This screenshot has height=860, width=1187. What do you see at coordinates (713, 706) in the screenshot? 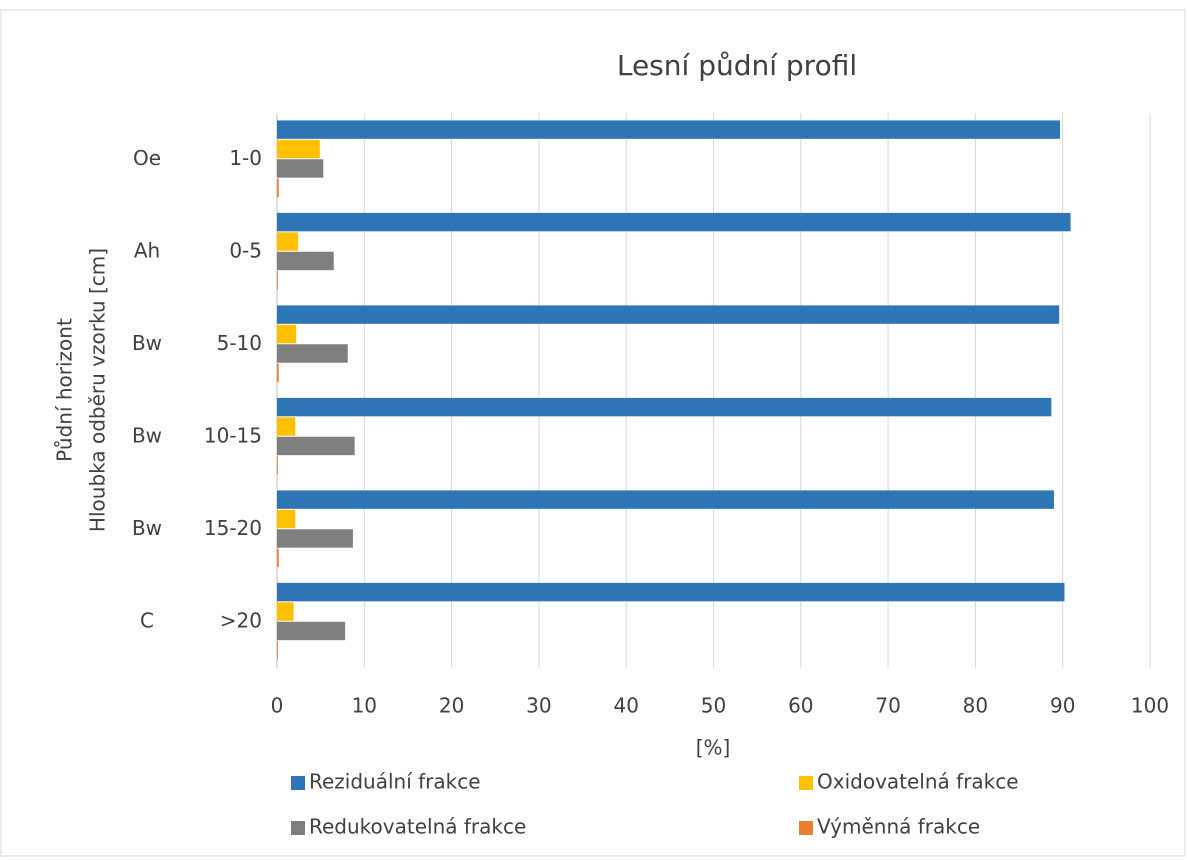
I see `x-tick-label: 50` at bounding box center [713, 706].